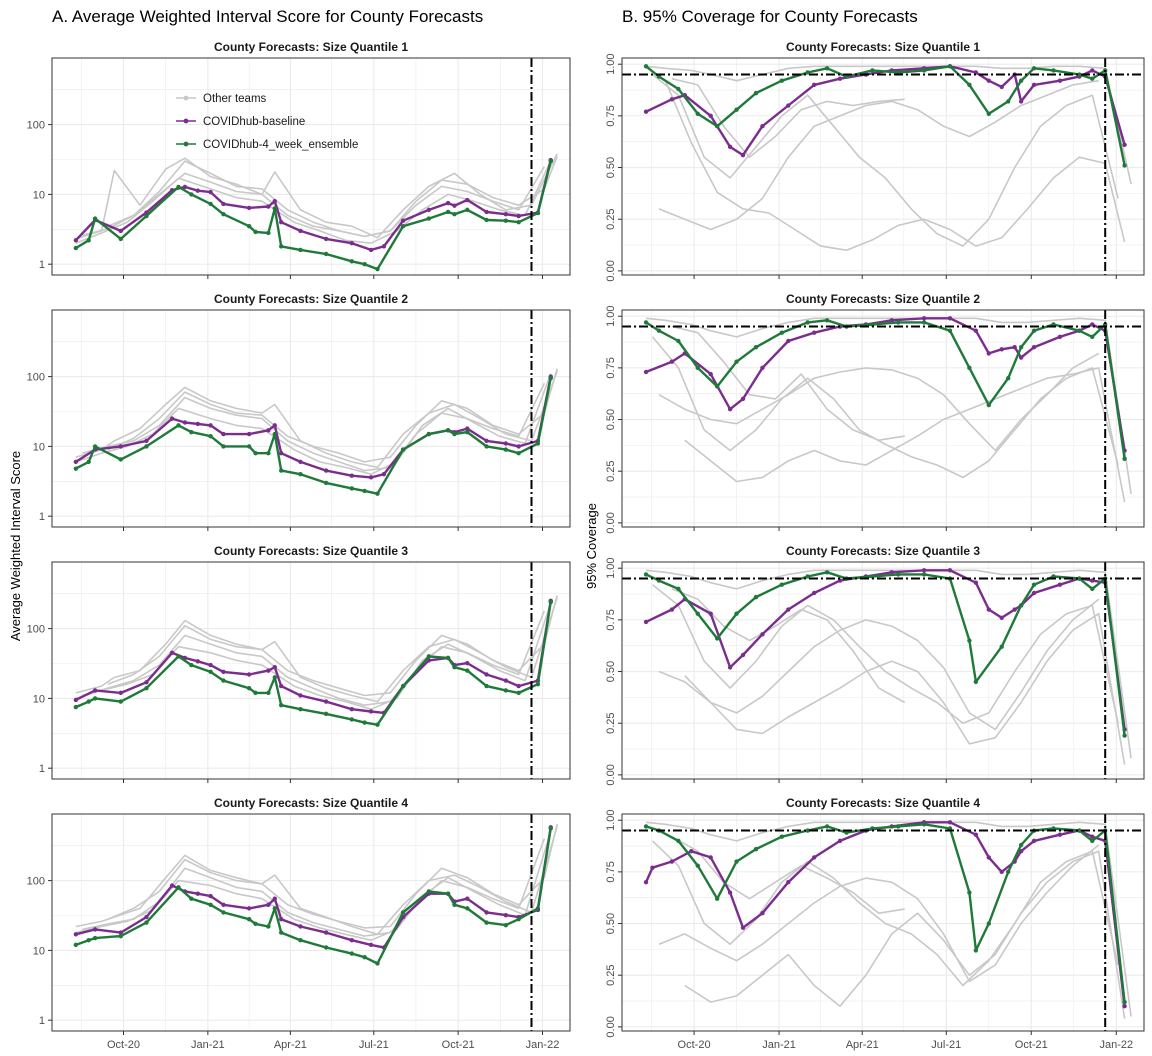 The height and width of the screenshot is (1056, 1152). What do you see at coordinates (694, 1045) in the screenshot?
I see `x-tick-label: Oct-20` at bounding box center [694, 1045].